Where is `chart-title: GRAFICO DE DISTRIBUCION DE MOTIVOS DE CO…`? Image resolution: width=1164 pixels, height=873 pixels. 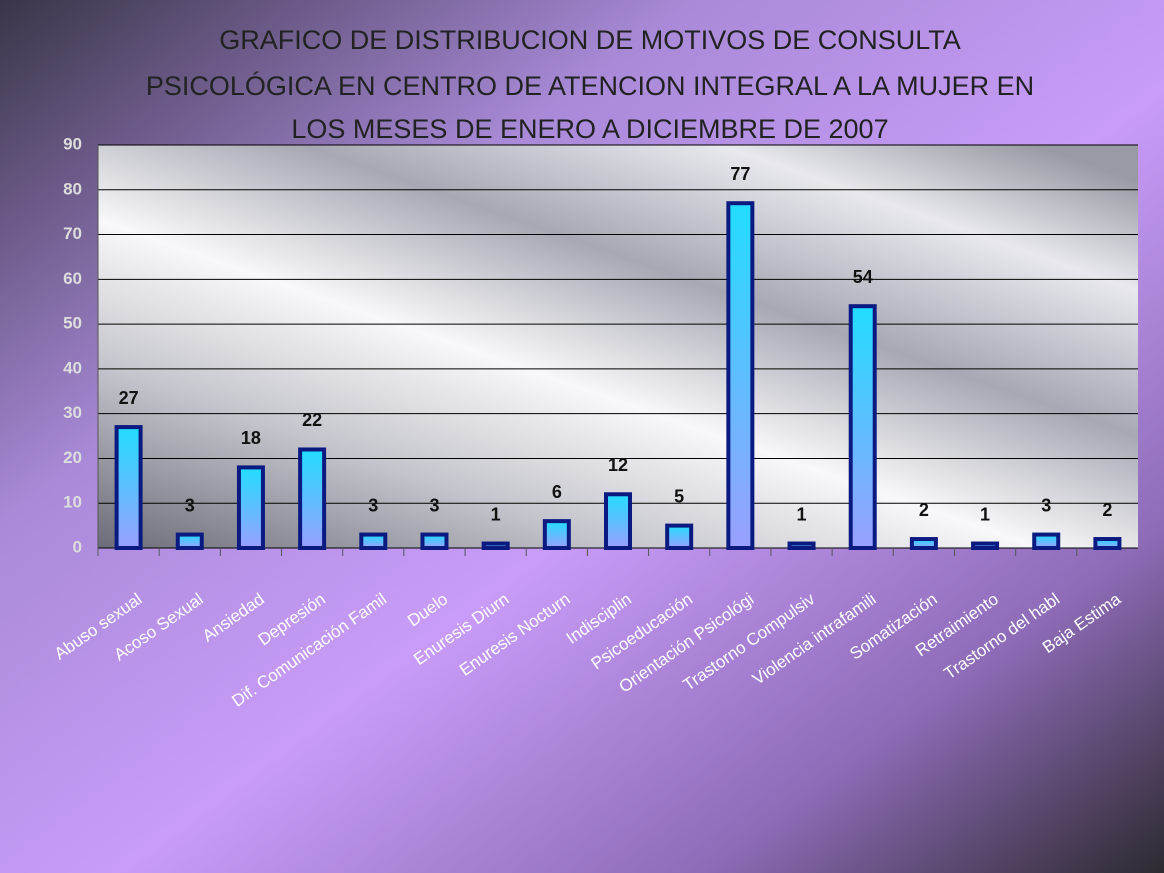 chart-title: GRAFICO DE DISTRIBUCION DE MOTIVOS DE CO… is located at coordinates (590, 40).